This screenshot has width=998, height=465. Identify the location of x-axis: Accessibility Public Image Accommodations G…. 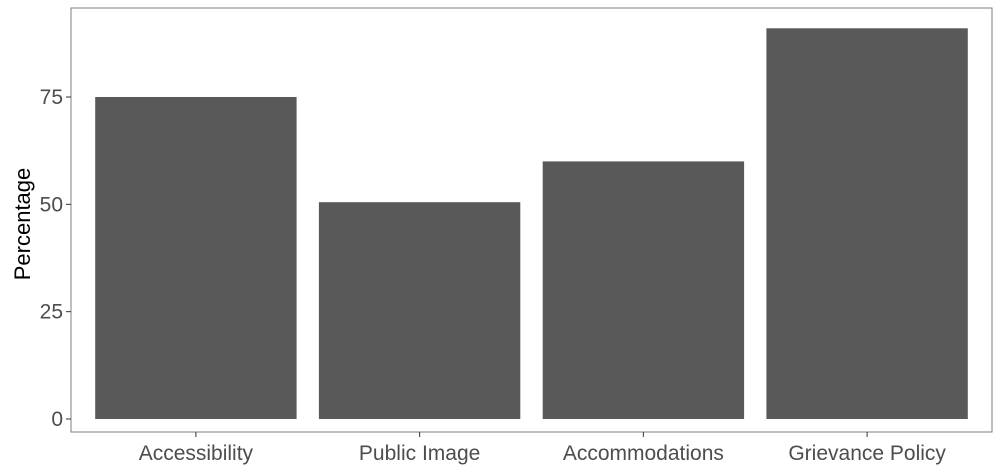
(543, 448).